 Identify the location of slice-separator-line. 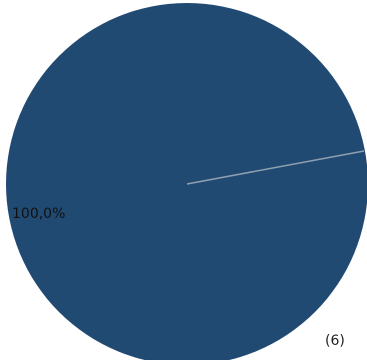
(275, 167).